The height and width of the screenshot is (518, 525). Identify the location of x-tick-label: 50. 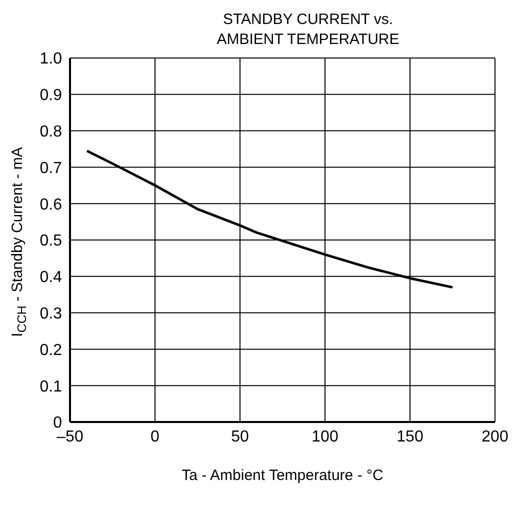
(240, 437).